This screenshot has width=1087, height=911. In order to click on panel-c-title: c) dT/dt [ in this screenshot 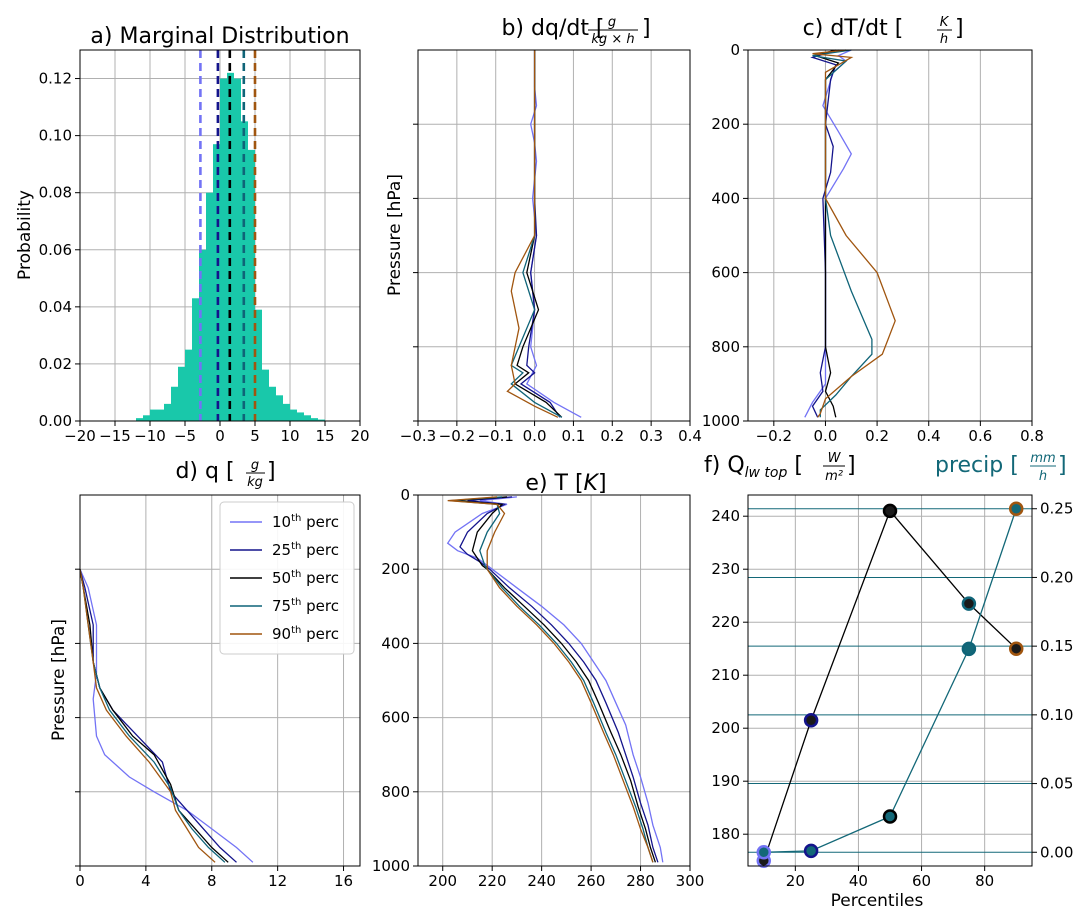, I will do `click(853, 28)`.